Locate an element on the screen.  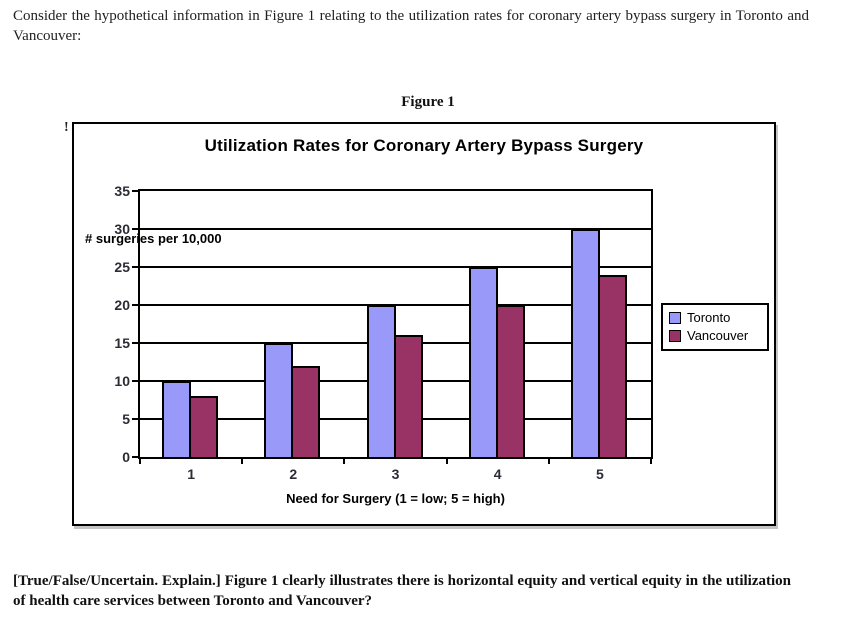
y-tick-label: 35 is located at coordinates (122, 191).